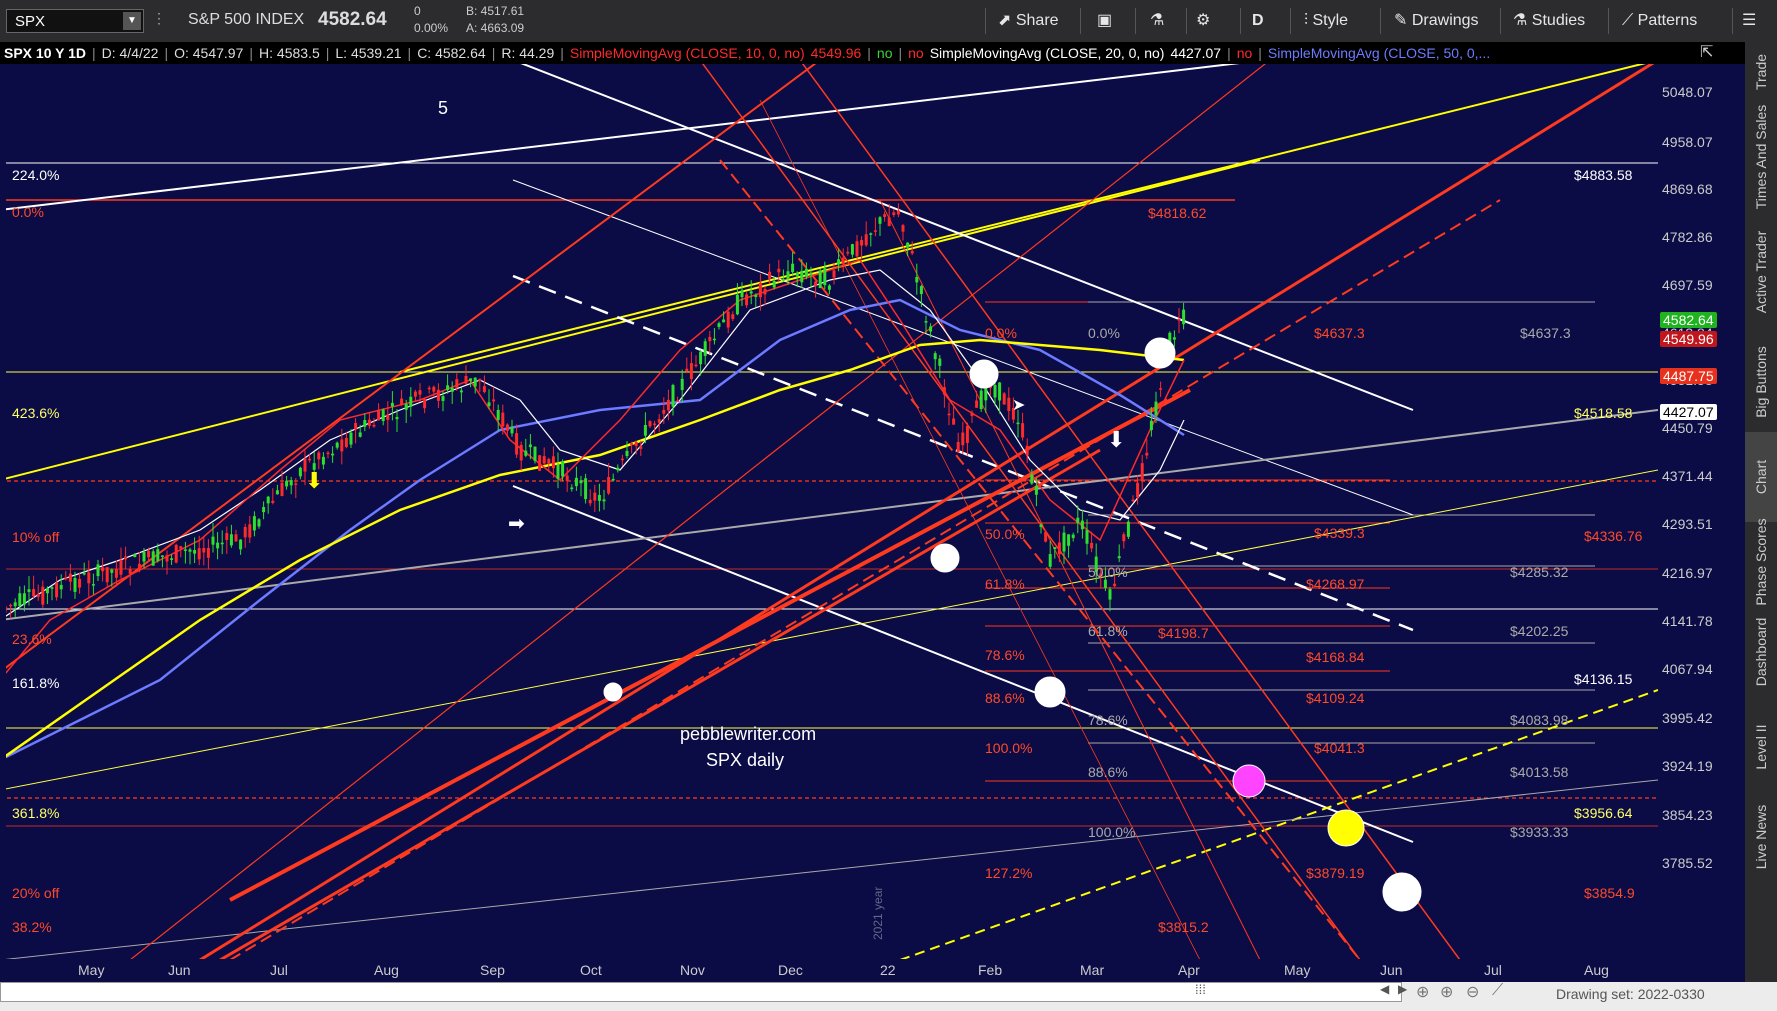  Describe the element at coordinates (75, 21) in the screenshot. I see `symbol-input: SPX ▼` at that location.